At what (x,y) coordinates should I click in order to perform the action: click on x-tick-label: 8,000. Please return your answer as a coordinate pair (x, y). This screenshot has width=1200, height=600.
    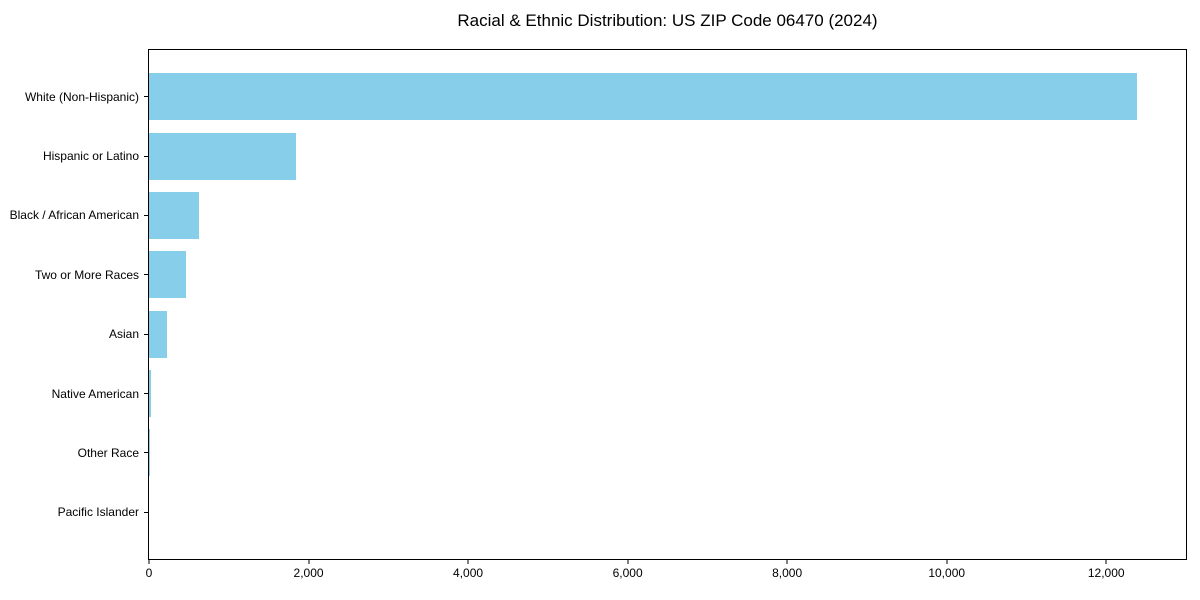
    Looking at the image, I should click on (787, 573).